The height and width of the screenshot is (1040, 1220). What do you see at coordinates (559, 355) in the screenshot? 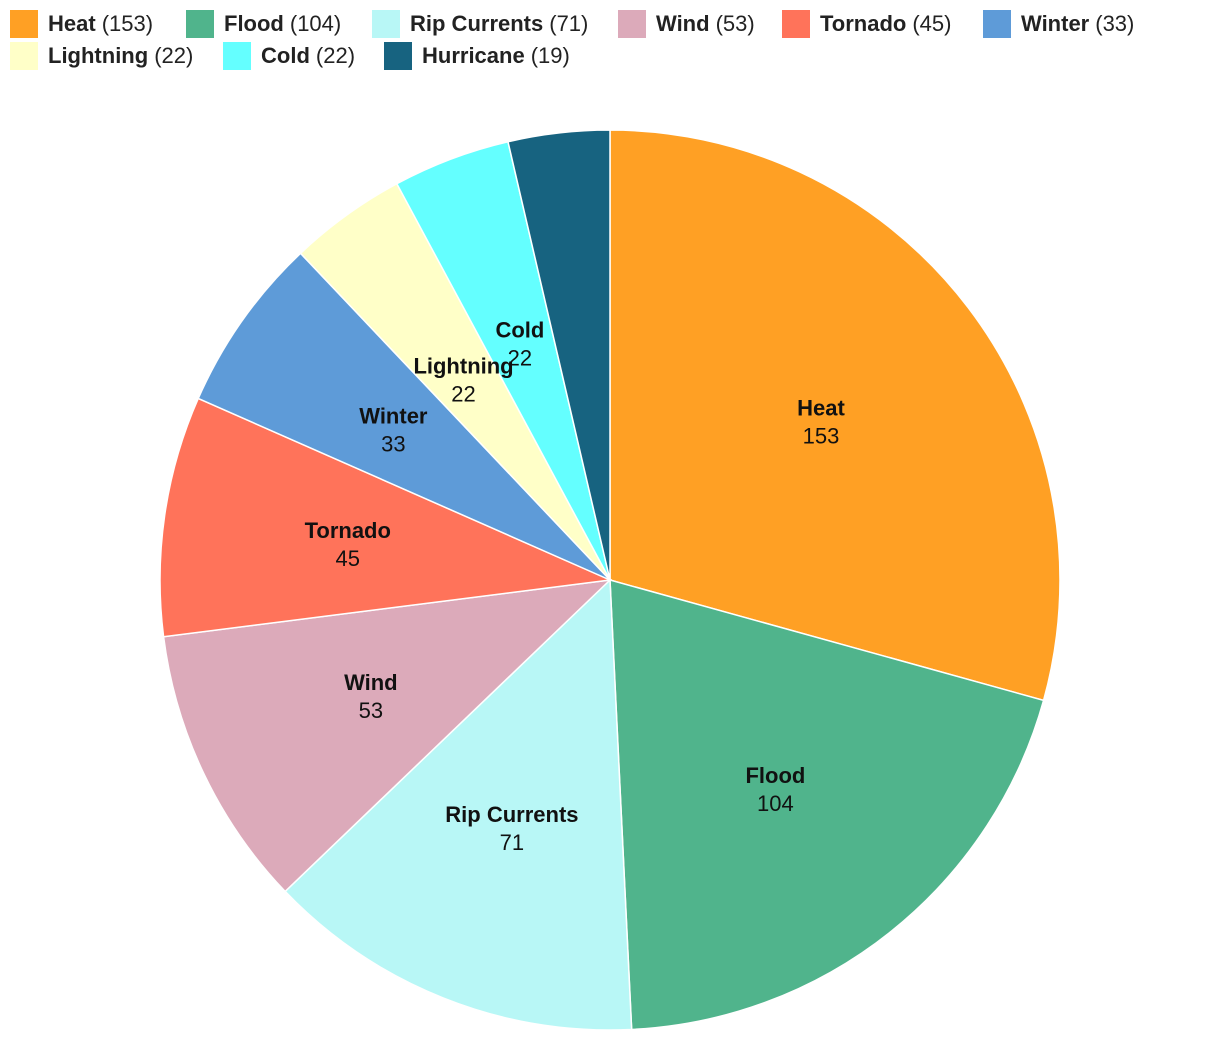
I see `pie-slice-hurricane` at bounding box center [559, 355].